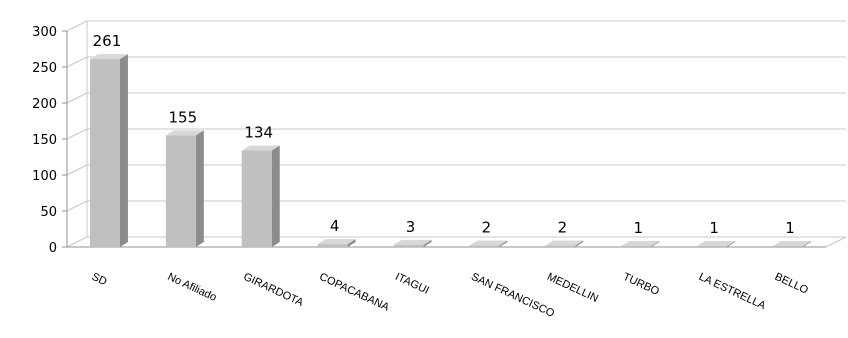 The width and height of the screenshot is (848, 338). I want to click on data-label: 3, so click(411, 227).